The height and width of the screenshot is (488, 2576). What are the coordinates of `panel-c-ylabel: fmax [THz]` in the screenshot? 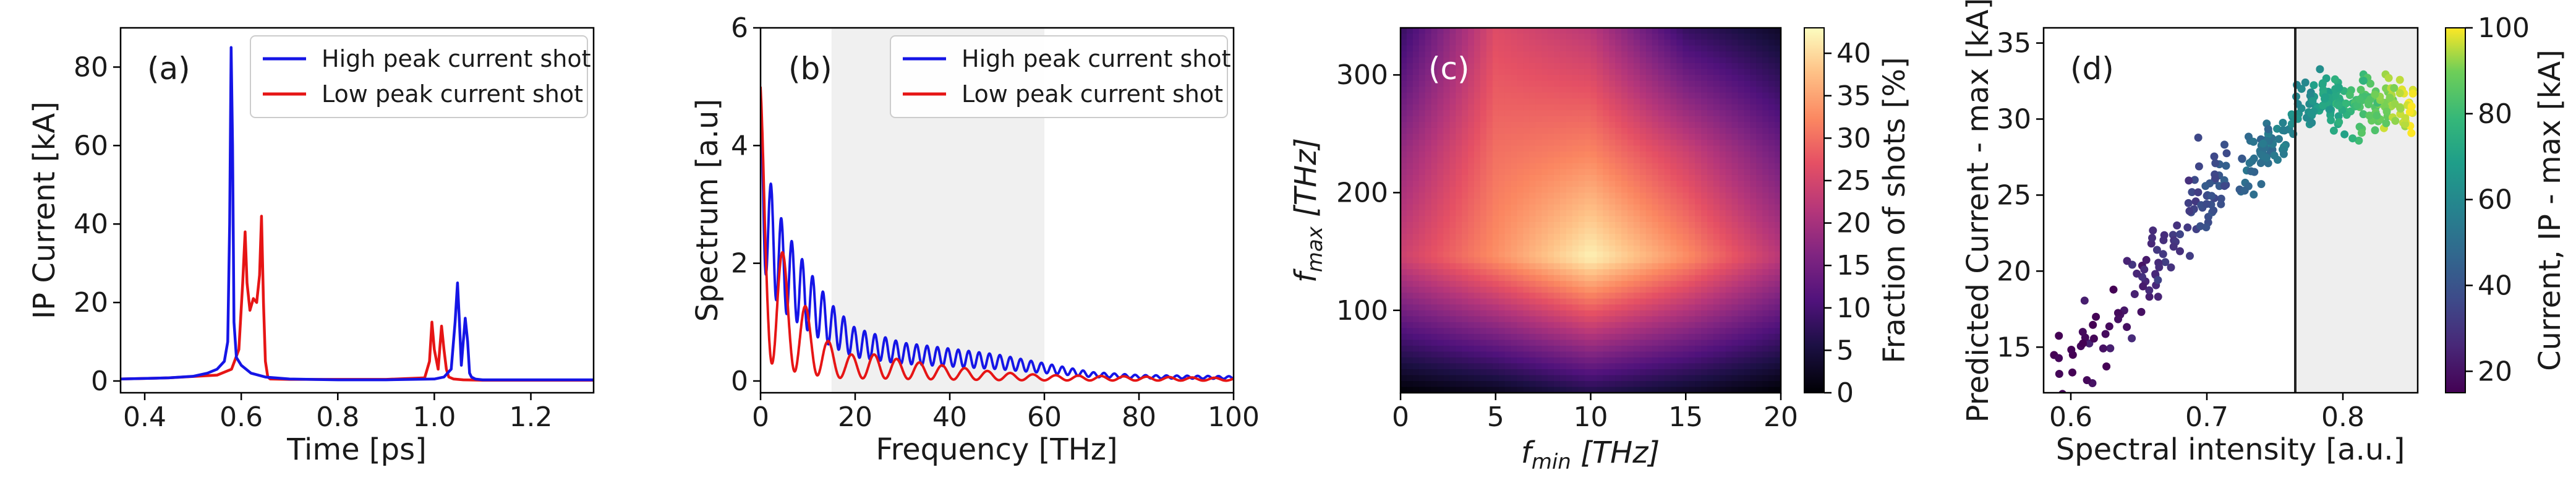 It's located at (1308, 210).